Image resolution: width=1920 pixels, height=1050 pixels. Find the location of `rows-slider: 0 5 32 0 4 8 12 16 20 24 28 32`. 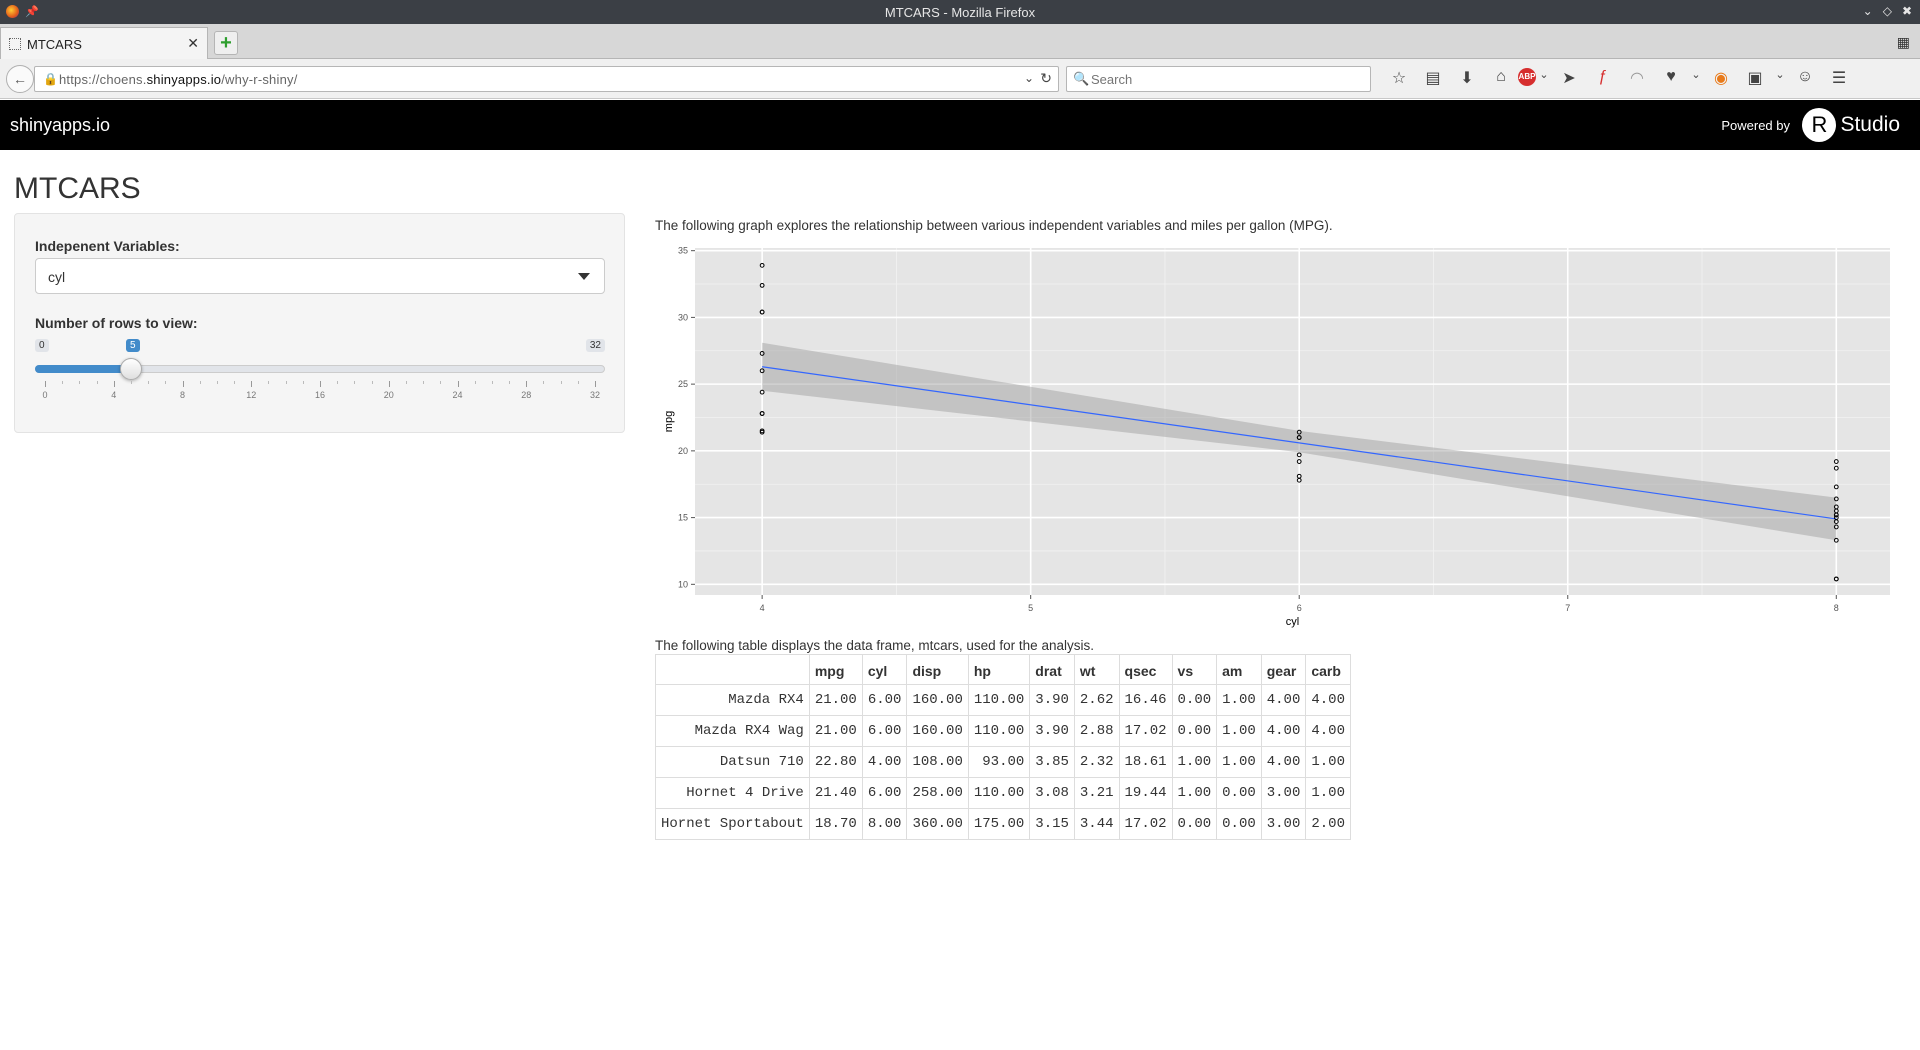

rows-slider: 0 5 32 0 4 8 12 16 20 24 28 32 is located at coordinates (320, 374).